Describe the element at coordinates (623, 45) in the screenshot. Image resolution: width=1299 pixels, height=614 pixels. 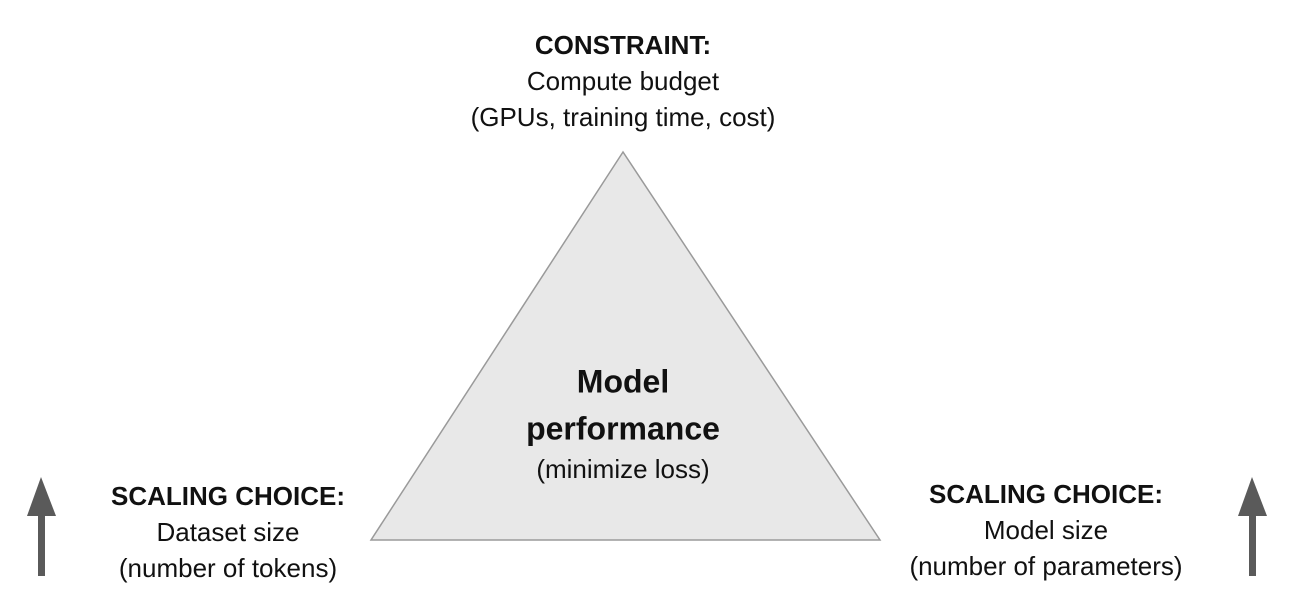
I see `top-heading: CONSTRAINT:` at that location.